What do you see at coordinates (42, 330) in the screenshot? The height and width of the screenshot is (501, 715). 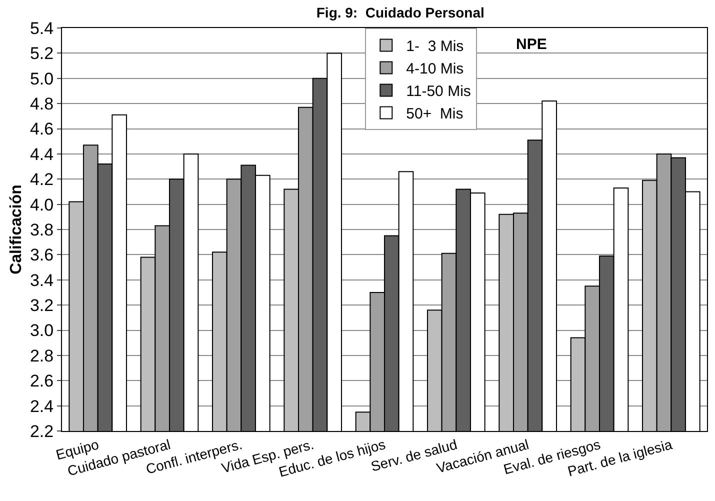 I see `y-tick-label: 3.0` at bounding box center [42, 330].